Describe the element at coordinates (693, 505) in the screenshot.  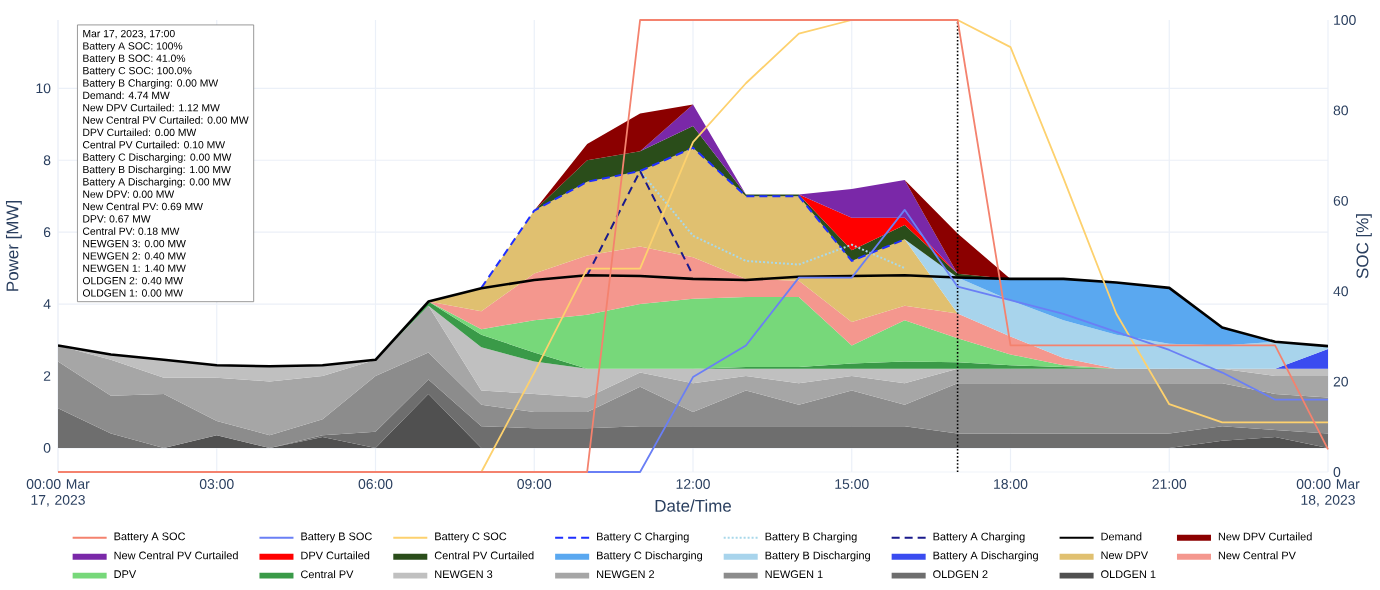
I see `x-axis-title: Date/Time` at that location.